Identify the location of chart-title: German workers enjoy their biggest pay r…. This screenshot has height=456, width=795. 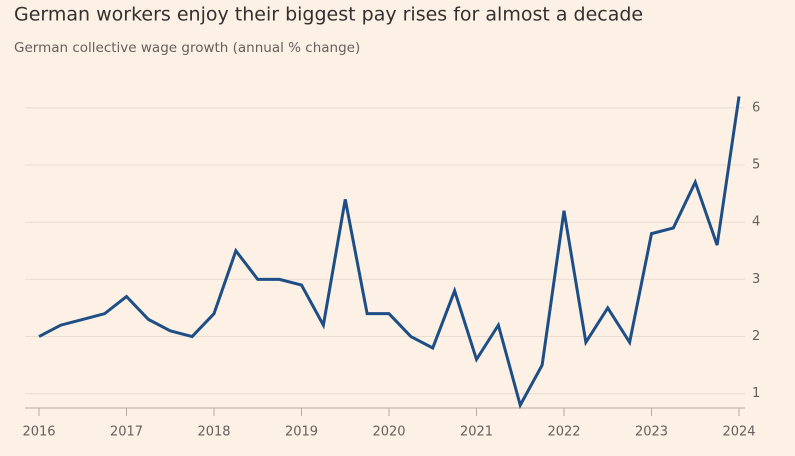
(328, 15).